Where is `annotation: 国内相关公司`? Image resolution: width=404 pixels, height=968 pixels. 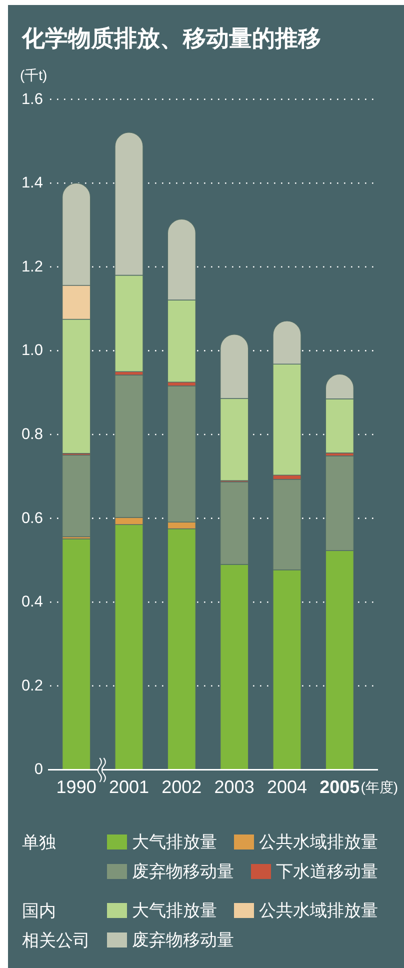 annotation: 国内相关公司 is located at coordinates (56, 925).